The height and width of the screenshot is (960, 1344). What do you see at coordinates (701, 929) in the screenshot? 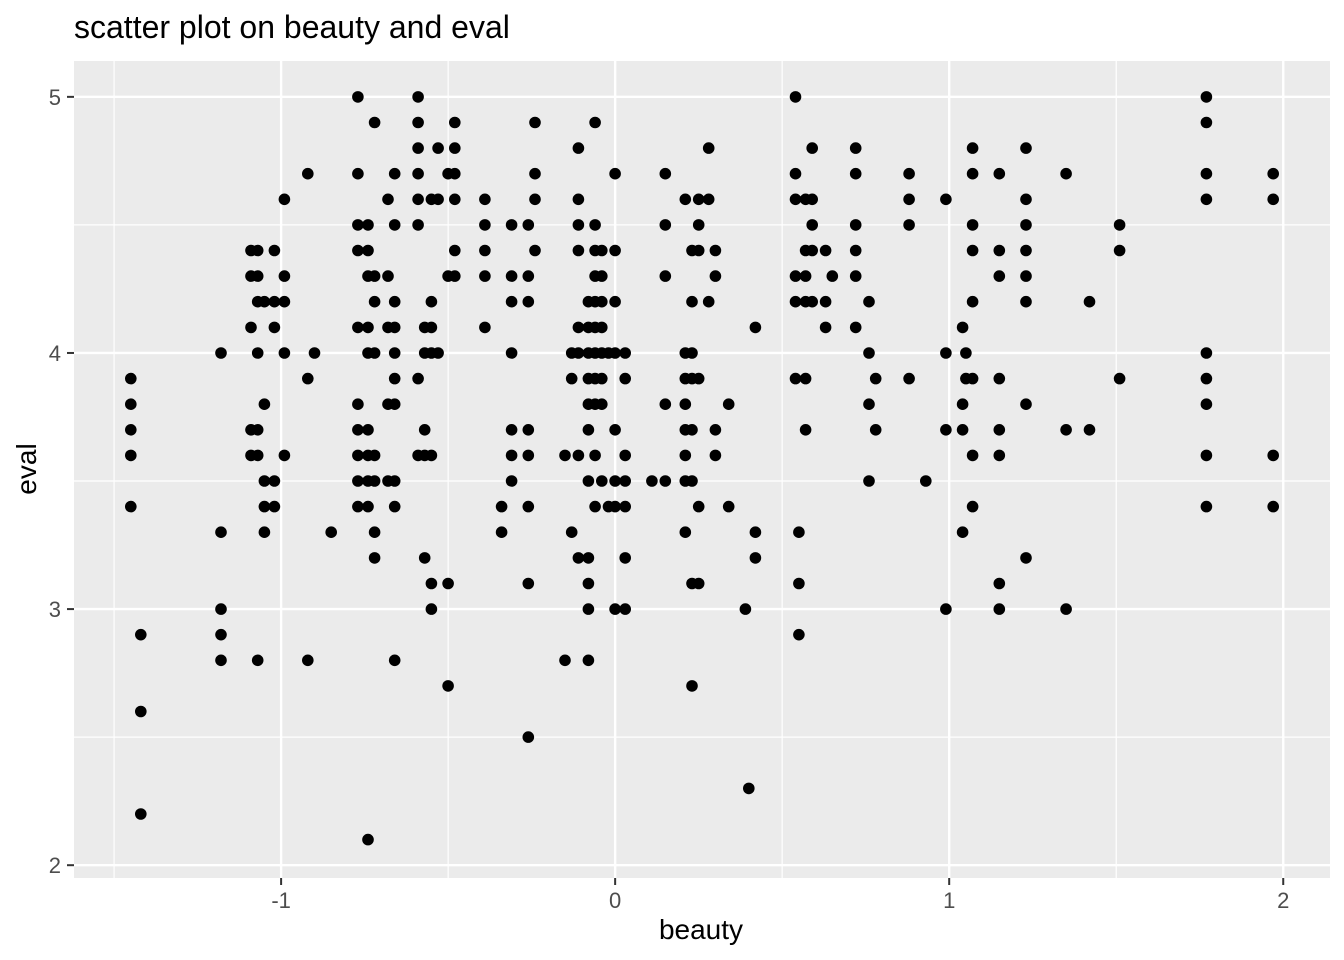
I see `x-axis-title: beauty` at bounding box center [701, 929].